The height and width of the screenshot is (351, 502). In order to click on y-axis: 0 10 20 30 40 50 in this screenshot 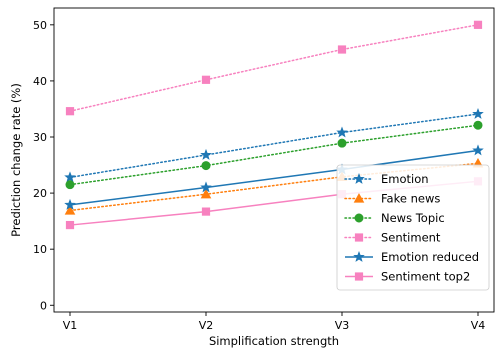, I will do `click(43, 165)`.